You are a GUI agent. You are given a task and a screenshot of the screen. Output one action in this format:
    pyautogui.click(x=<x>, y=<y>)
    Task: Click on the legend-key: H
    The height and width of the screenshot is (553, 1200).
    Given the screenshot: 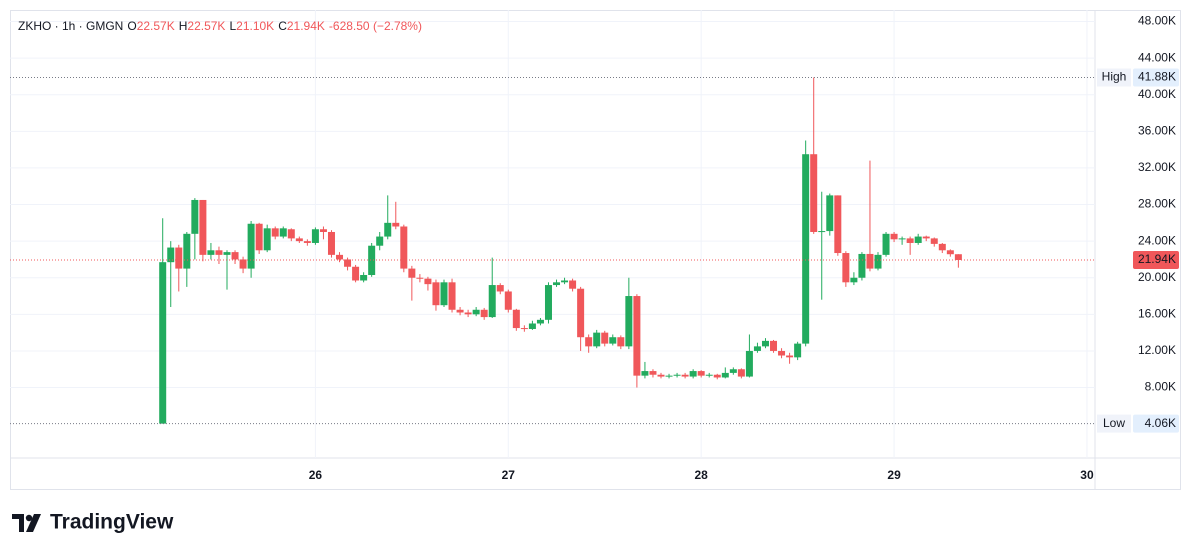 What is the action you would take?
    pyautogui.click(x=183, y=26)
    